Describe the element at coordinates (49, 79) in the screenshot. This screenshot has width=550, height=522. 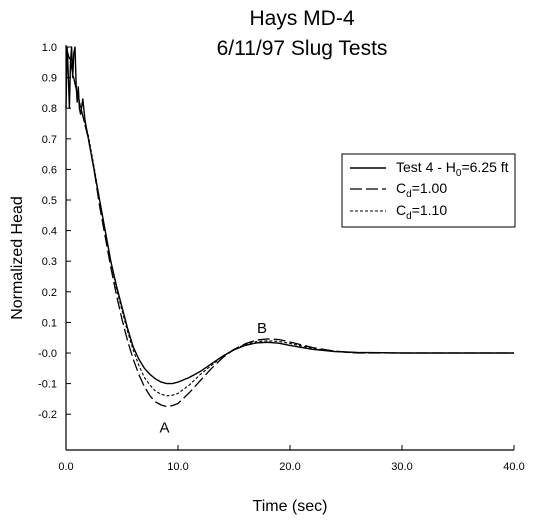
I see `y-tick-label: 0.9` at that location.